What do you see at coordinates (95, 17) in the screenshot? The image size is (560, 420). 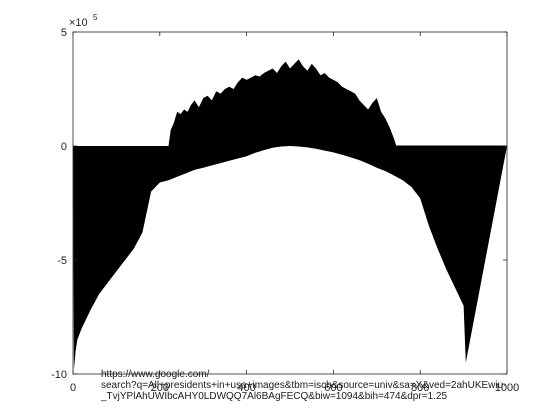 I see `y-exponent-power: 5` at bounding box center [95, 17].